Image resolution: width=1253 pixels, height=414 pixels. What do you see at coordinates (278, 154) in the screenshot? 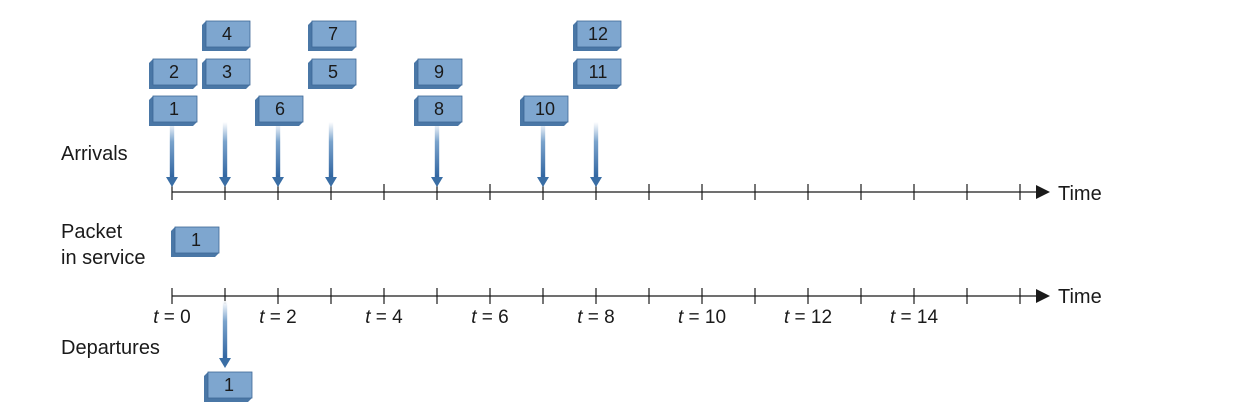
I see `arrival-arrow-t2` at bounding box center [278, 154].